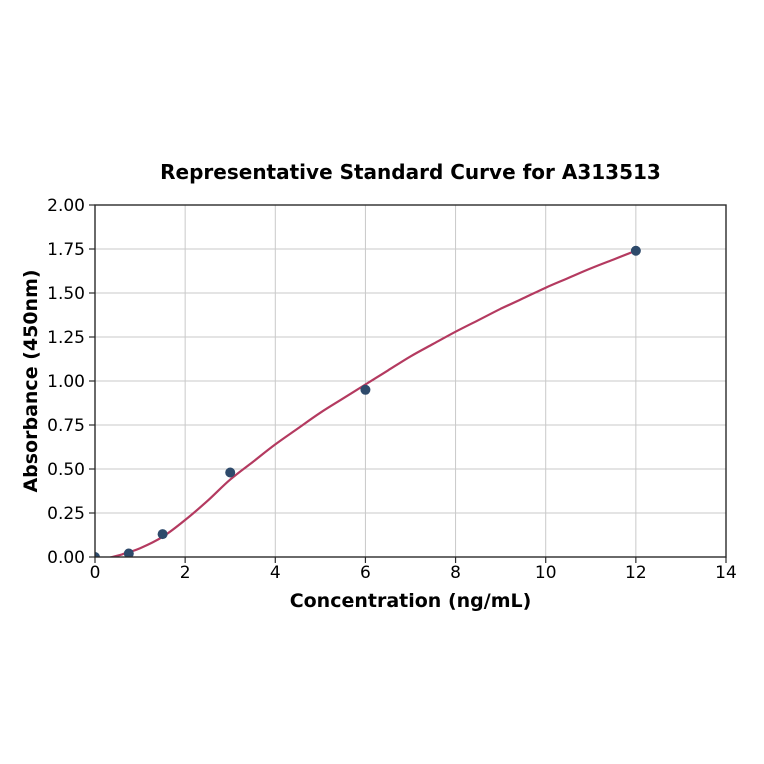 The width and height of the screenshot is (764, 764). I want to click on y-tick-label: 1.25, so click(66, 338).